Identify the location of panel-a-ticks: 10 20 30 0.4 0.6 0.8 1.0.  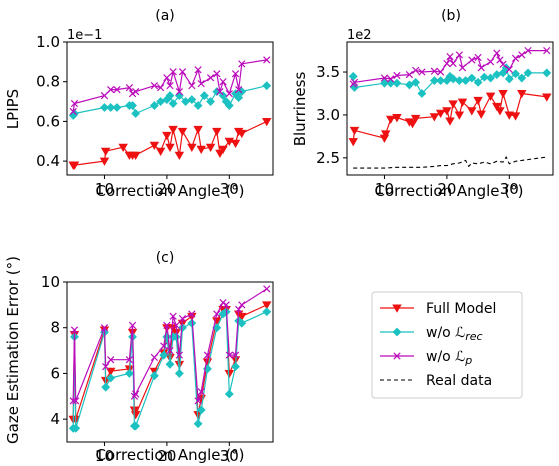
(137, 115).